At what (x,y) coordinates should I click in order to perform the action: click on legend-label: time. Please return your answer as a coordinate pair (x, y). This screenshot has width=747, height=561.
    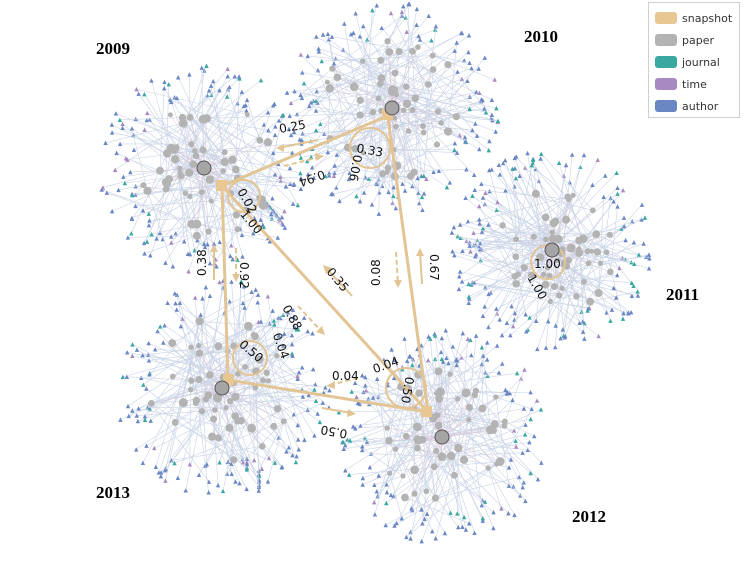
    Looking at the image, I should click on (694, 84).